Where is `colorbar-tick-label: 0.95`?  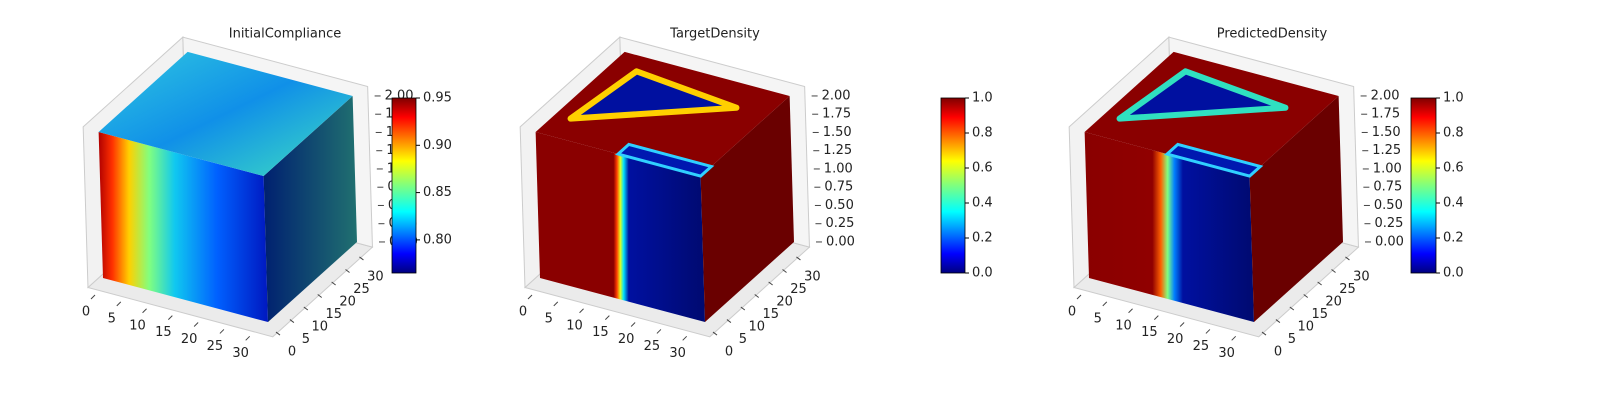 colorbar-tick-label: 0.95 is located at coordinates (437, 98).